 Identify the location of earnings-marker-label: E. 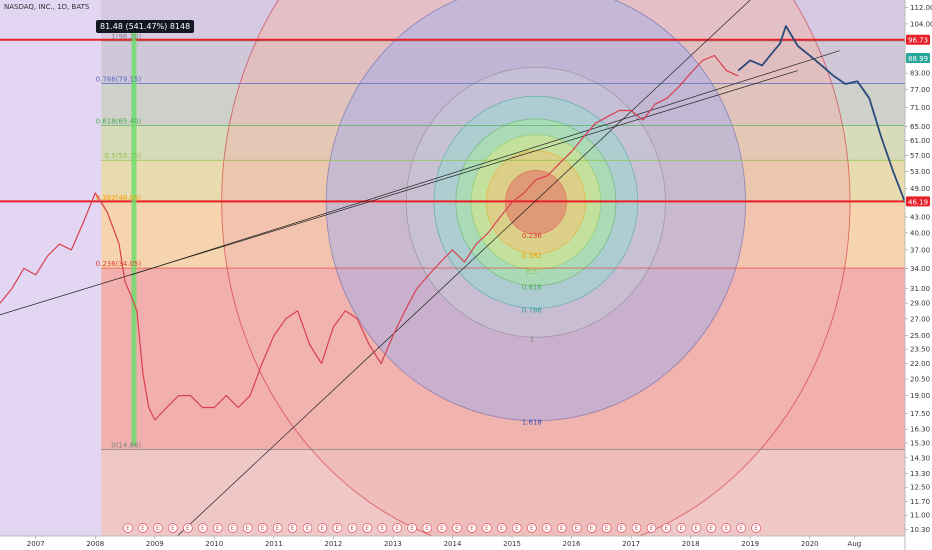
(457, 528).